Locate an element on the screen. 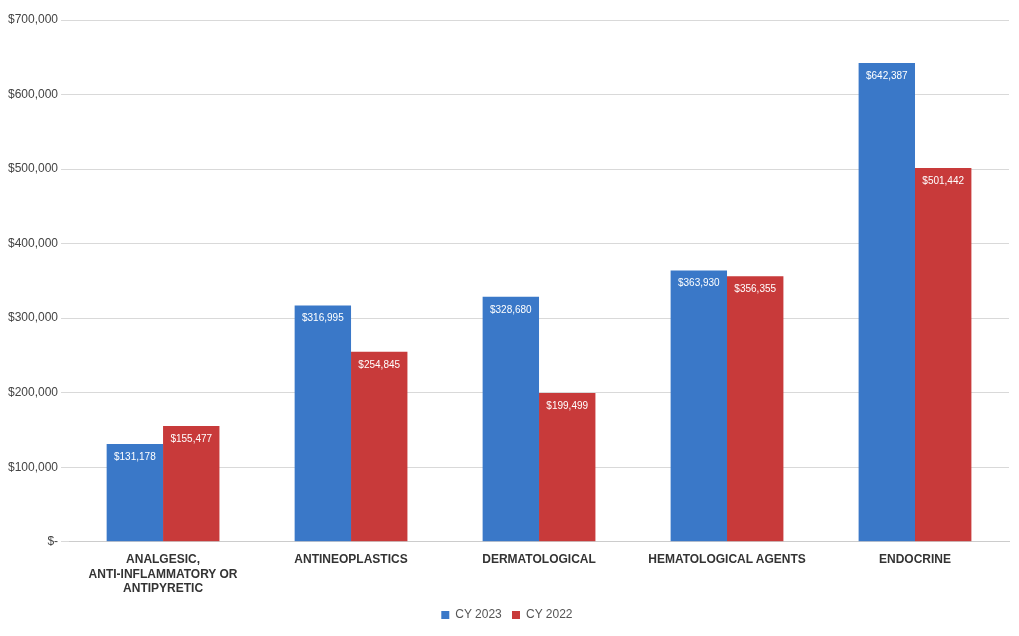 Image resolution: width=1019 pixels, height=636 pixels. y-tick-label: $600,000 is located at coordinates (33, 93).